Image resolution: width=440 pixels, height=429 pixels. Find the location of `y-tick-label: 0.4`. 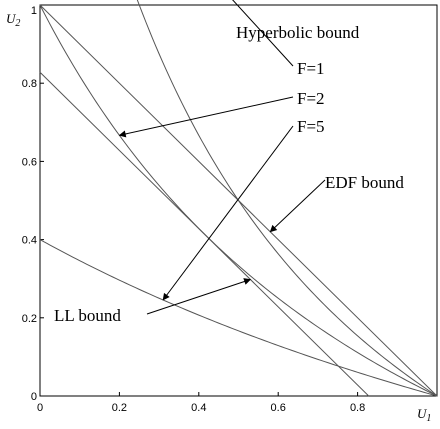

y-tick-label: 0.4 is located at coordinates (29, 241).